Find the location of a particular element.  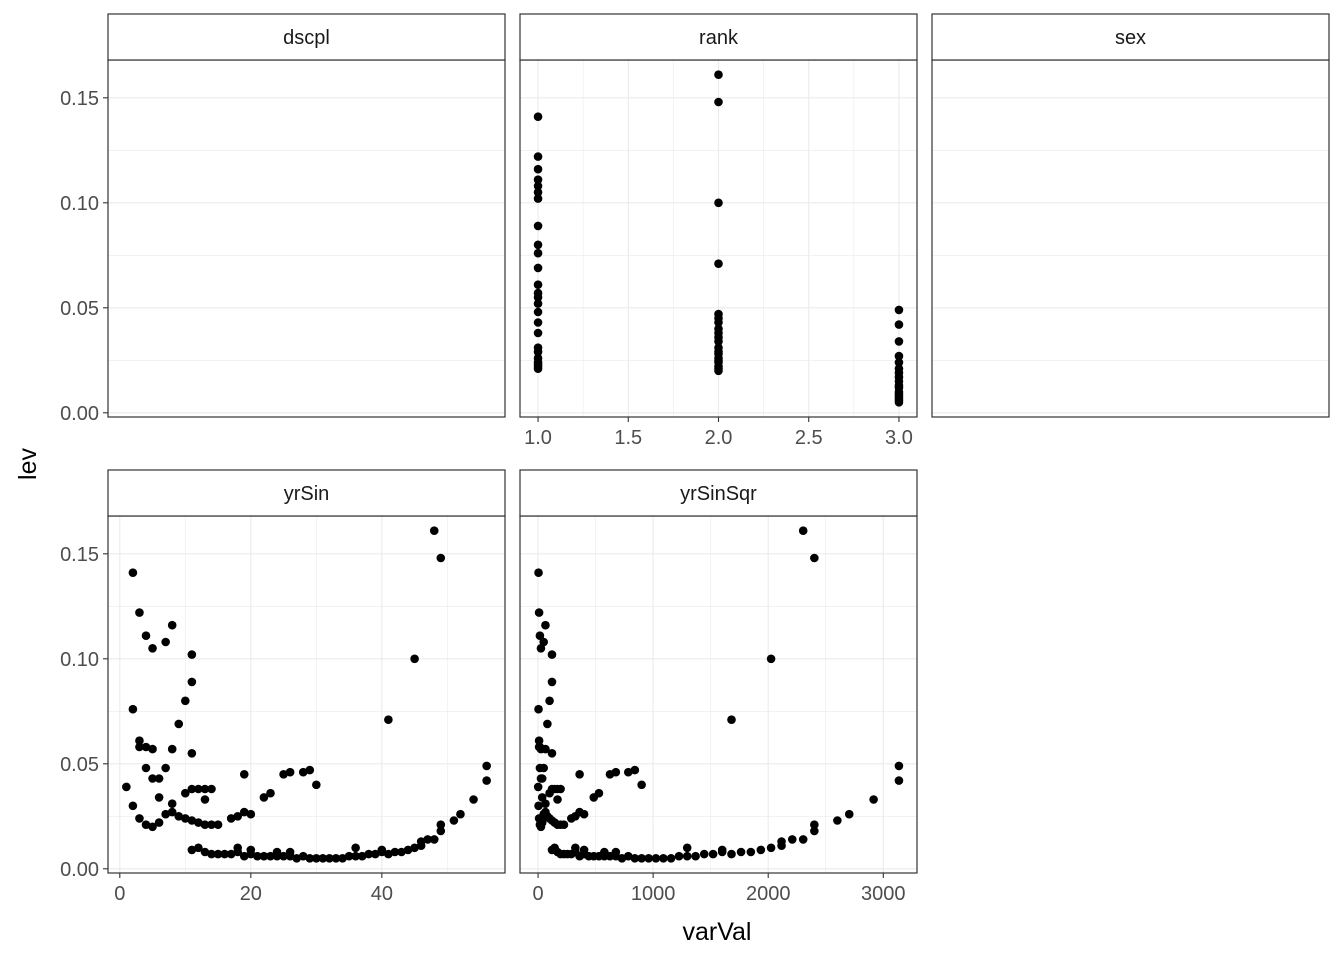

x-tick-label: 2.5 is located at coordinates (809, 438).